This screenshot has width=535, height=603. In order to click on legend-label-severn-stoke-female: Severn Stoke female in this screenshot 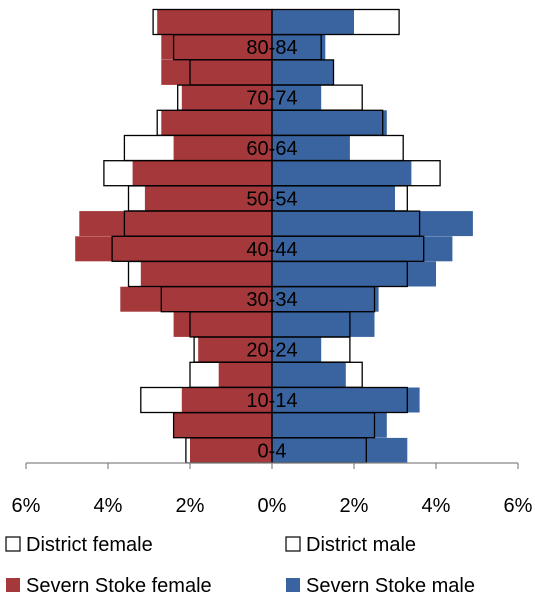, I will do `click(119, 586)`.